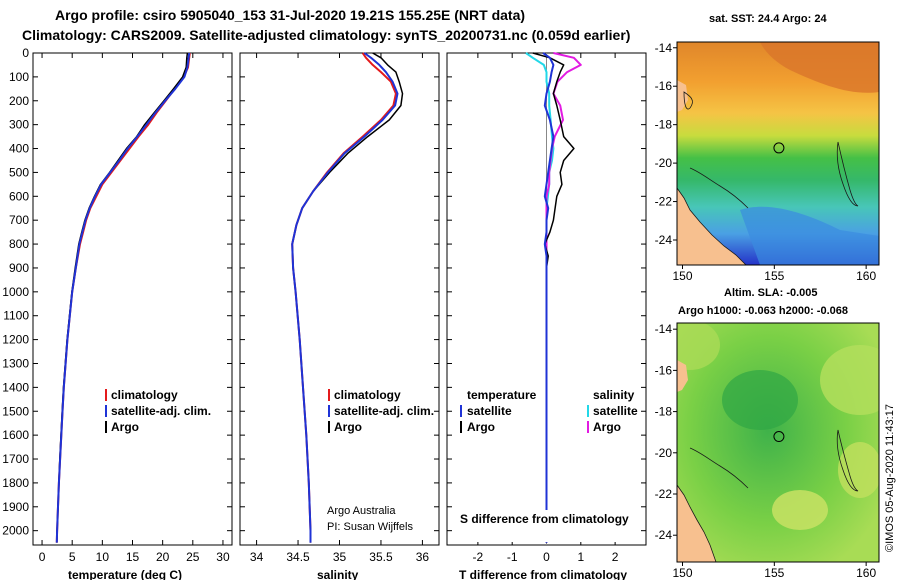 Image resolution: width=900 pixels, height=580 pixels. Describe the element at coordinates (370, 527) in the screenshot. I see `annotation-pi: PI: Susan Wijffels` at that location.